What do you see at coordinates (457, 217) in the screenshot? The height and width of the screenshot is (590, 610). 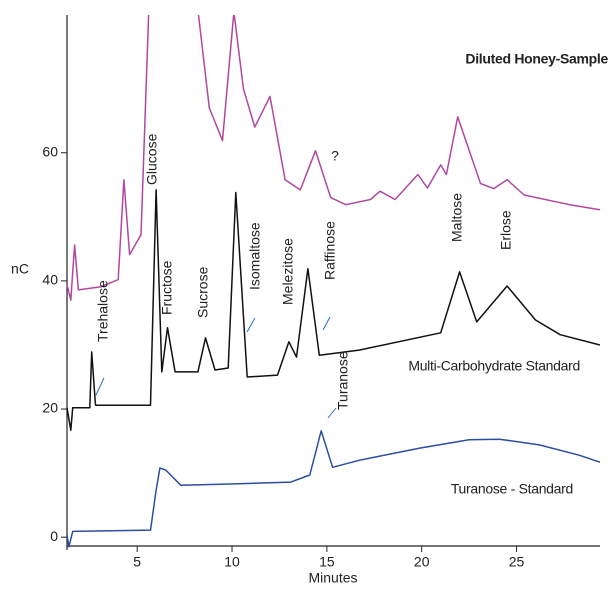 I see `peak-label: Maltose` at bounding box center [457, 217].